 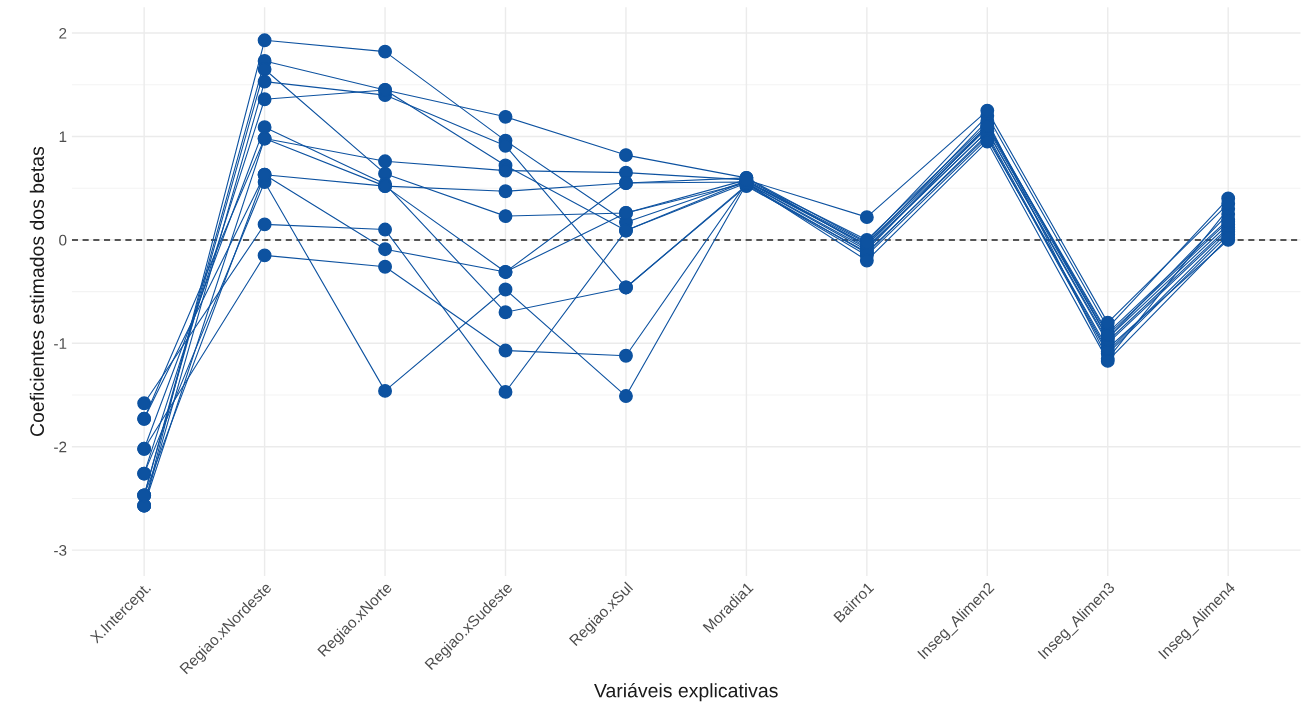 What do you see at coordinates (63, 240) in the screenshot?
I see `y-tick-label: 0` at bounding box center [63, 240].